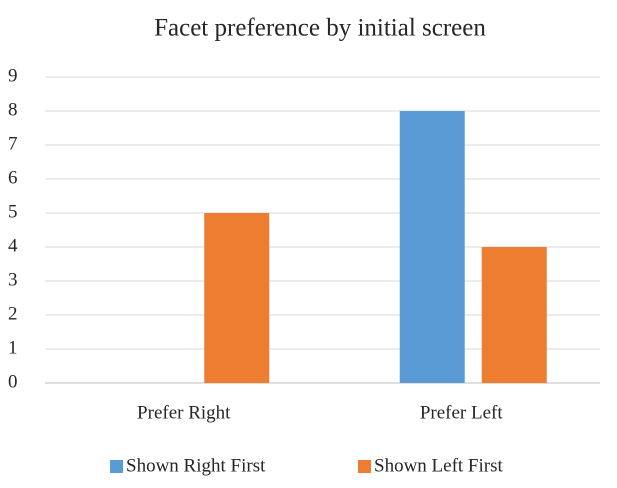  Describe the element at coordinates (13, 381) in the screenshot. I see `y-tick-label: 0` at that location.